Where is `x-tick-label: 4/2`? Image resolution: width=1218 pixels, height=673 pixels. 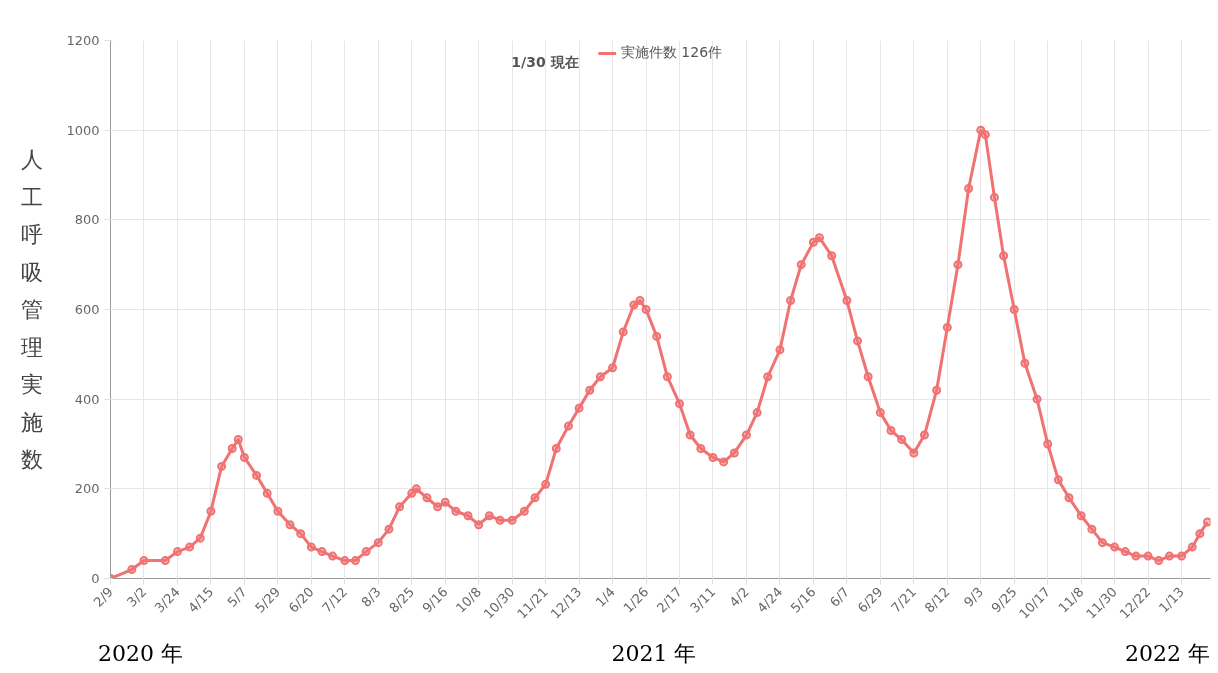 x-tick-label: 4/2 is located at coordinates (739, 597).